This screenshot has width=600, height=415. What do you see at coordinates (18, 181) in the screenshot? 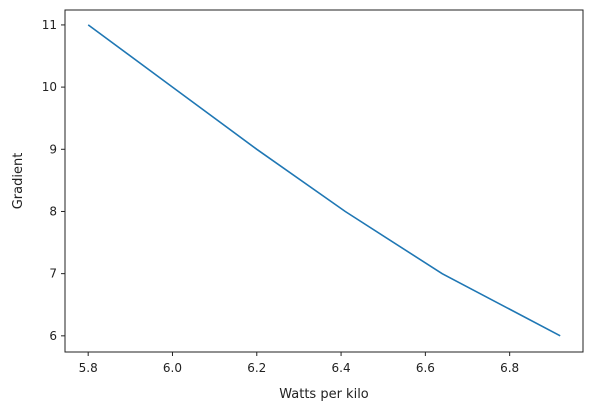
I see `y-axis-label: Gradient` at bounding box center [18, 181].